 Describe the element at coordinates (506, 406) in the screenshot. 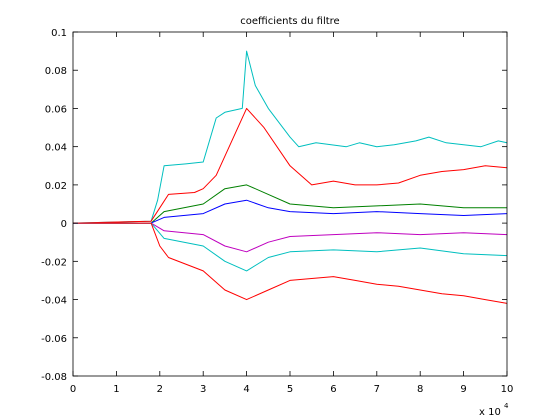

I see `x-multiplier-exponent: 4` at that location.